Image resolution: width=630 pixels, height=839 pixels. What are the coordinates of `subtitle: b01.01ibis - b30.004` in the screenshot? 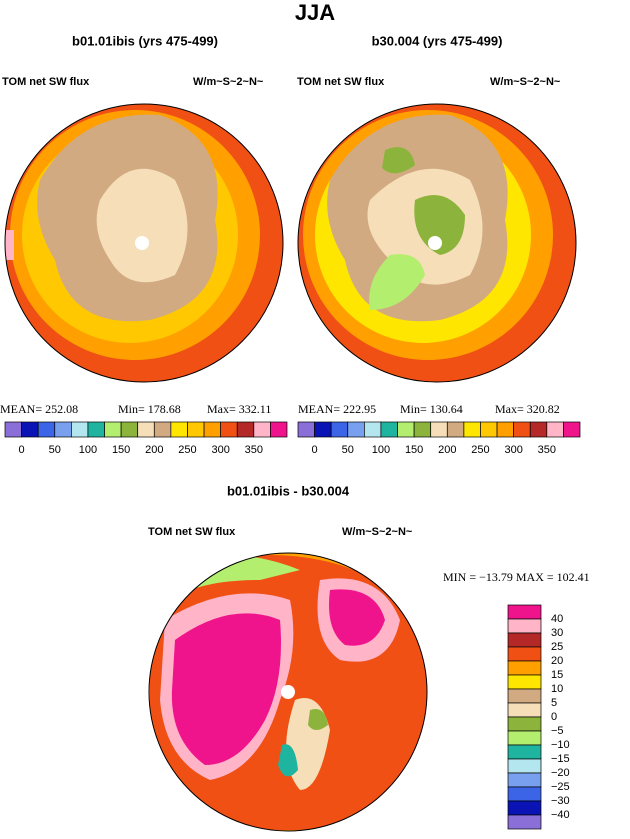 It's located at (288, 490).